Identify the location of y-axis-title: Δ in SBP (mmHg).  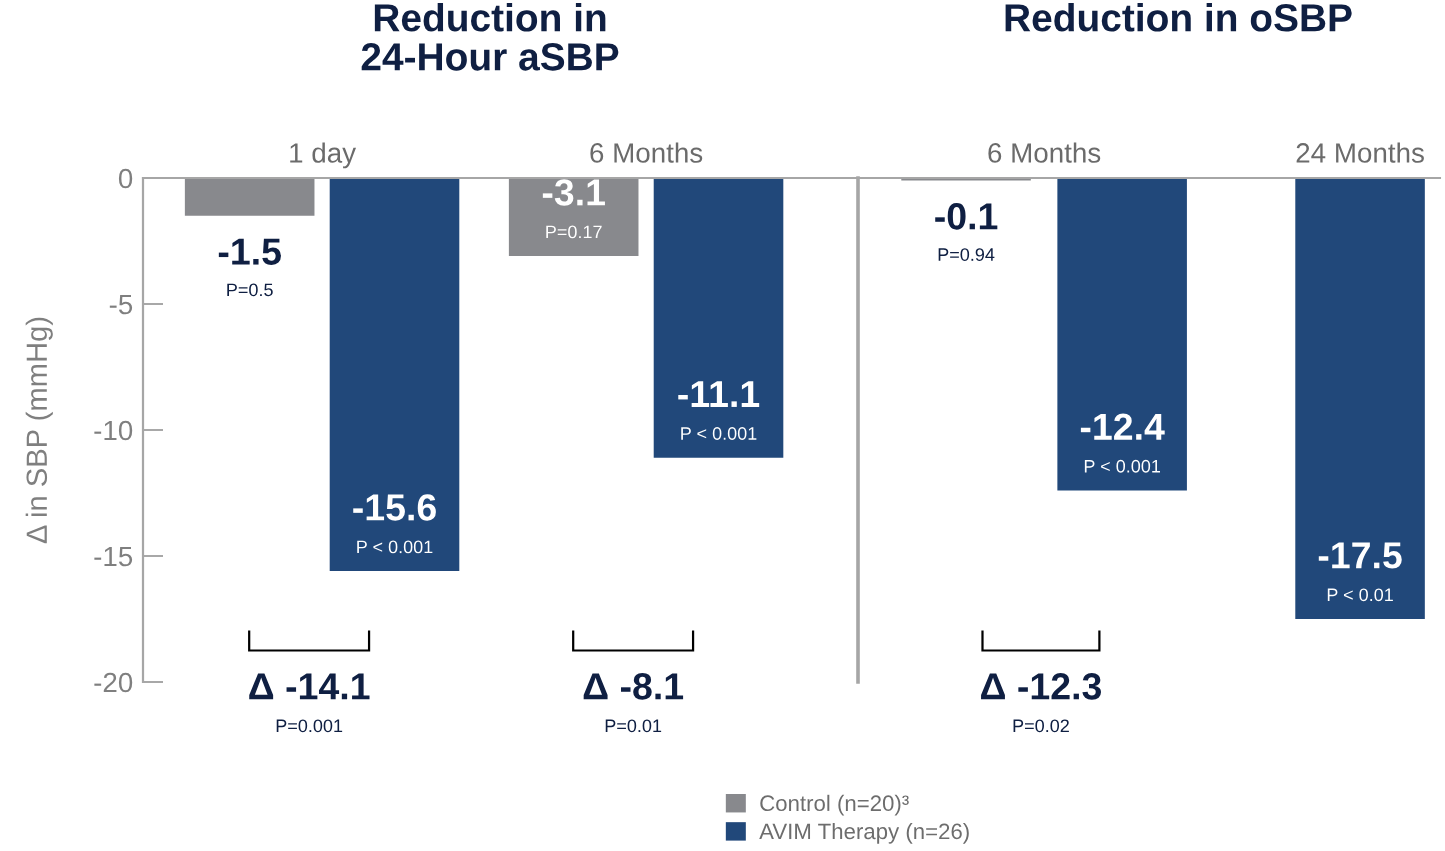
(39, 430).